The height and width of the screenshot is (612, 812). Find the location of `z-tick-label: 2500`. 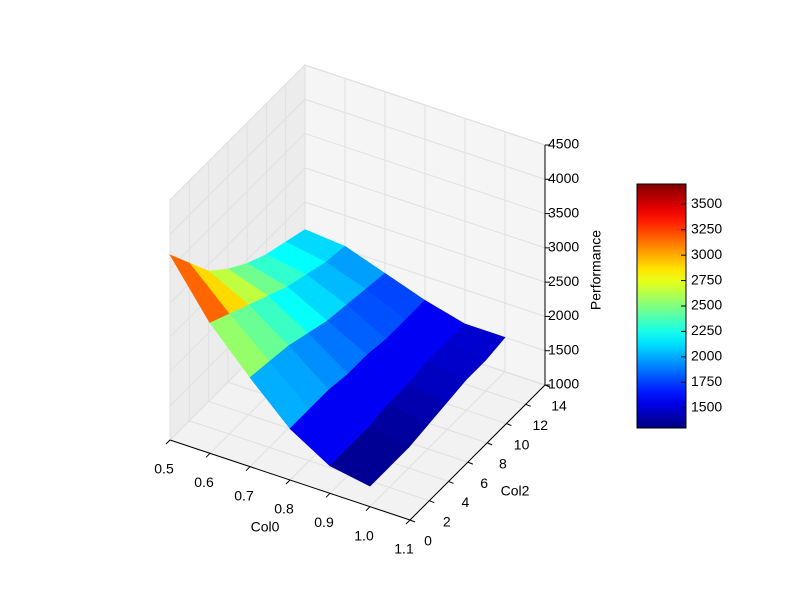

z-tick-label: 2500 is located at coordinates (563, 281).